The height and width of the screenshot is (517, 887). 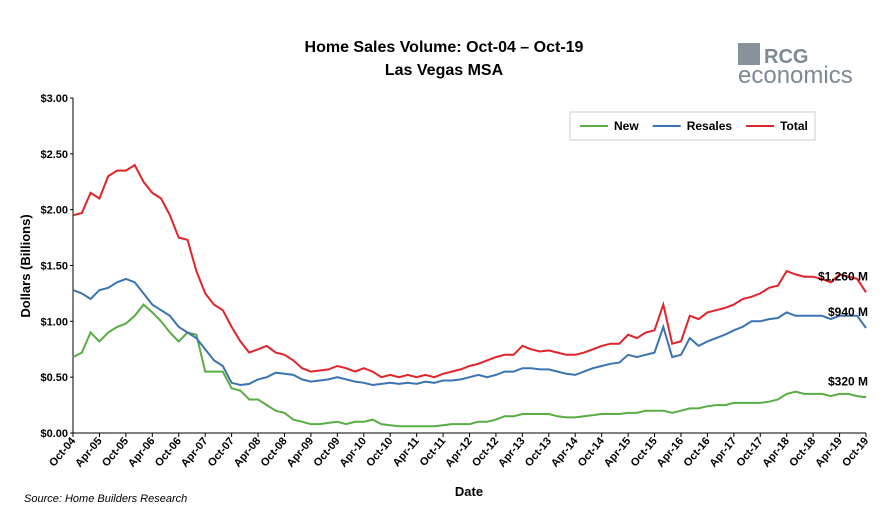 What do you see at coordinates (25, 265) in the screenshot?
I see `y-axis-label: Dollars (Billions)` at bounding box center [25, 265].